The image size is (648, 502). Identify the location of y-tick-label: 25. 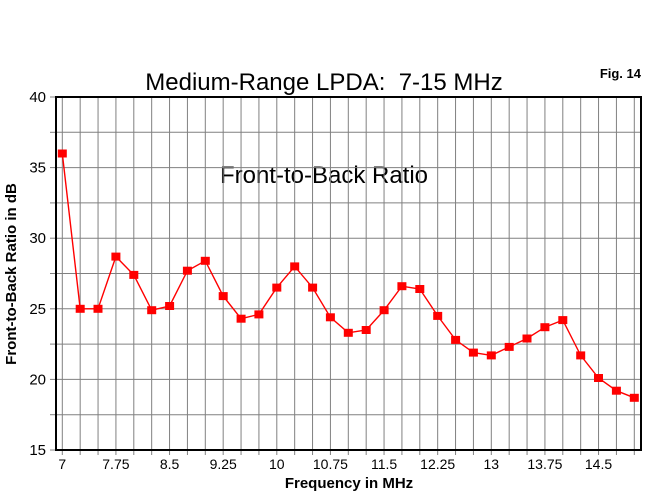
(37, 309).